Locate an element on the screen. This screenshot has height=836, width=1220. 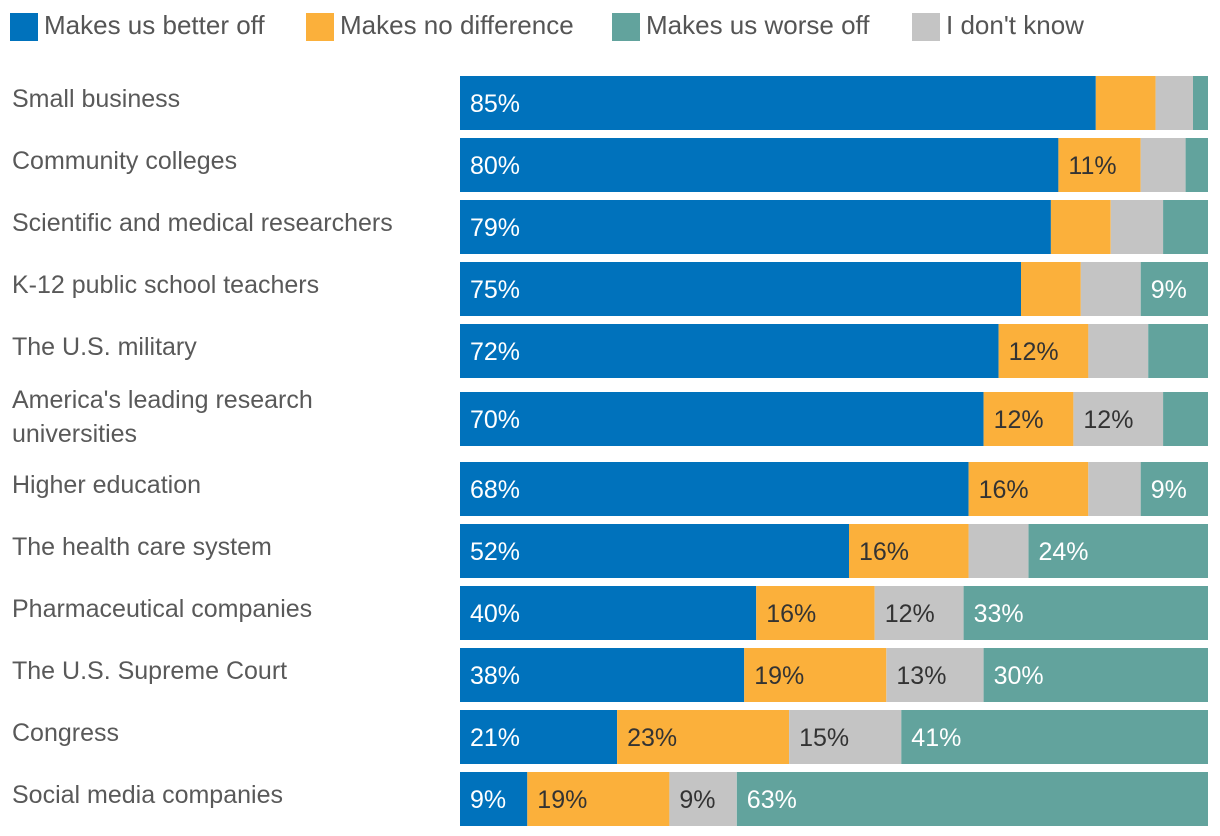
data-label-social-media-companies-i-don-t-know: 9% is located at coordinates (697, 800).